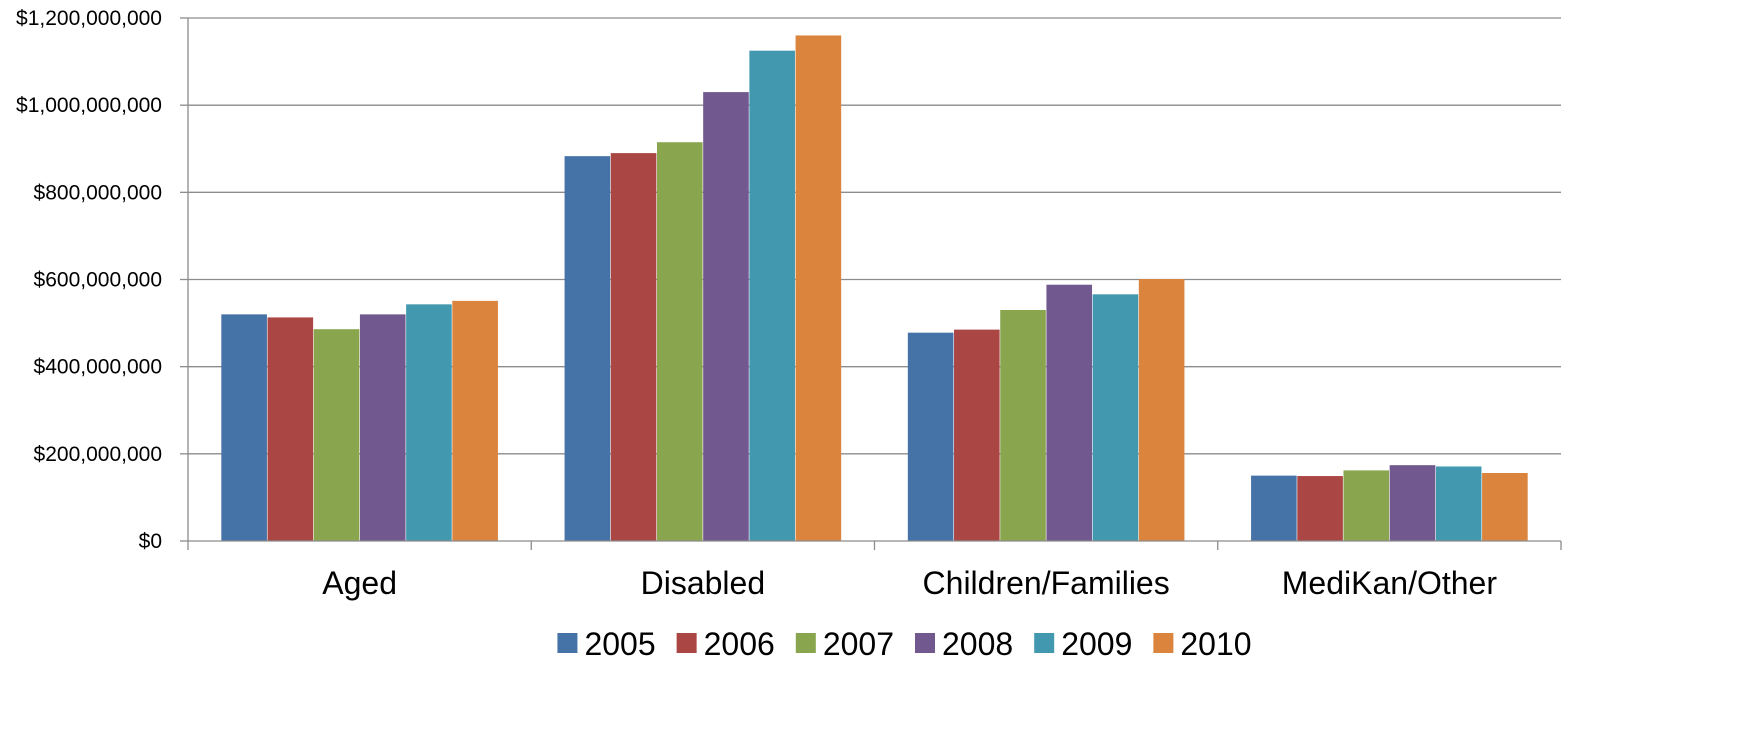 This screenshot has height=739, width=1762. Describe the element at coordinates (1366, 505) in the screenshot. I see `bar-2007-medikan-other` at that location.